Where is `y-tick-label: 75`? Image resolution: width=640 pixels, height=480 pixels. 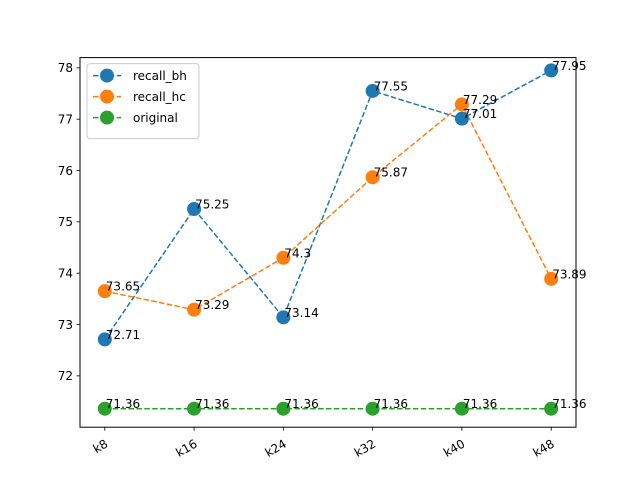 y-tick-label: 75 is located at coordinates (65, 222).